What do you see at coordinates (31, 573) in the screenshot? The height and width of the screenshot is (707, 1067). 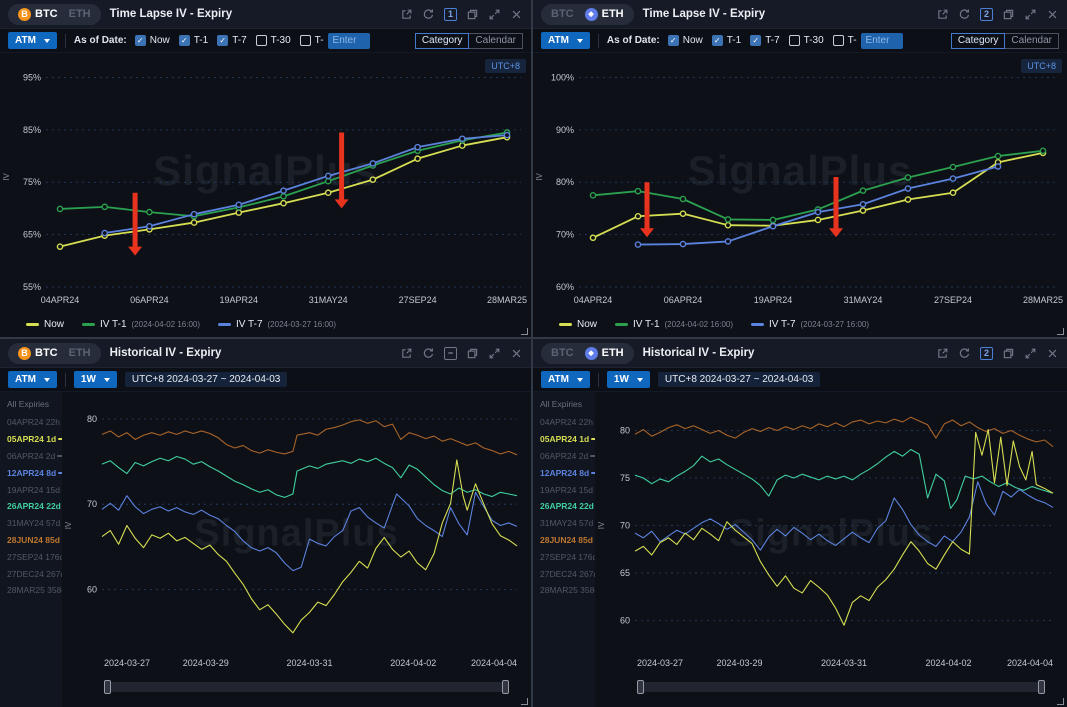 I see `expiry-item-27dec24-267d: 27DEC24 267d` at bounding box center [31, 573].